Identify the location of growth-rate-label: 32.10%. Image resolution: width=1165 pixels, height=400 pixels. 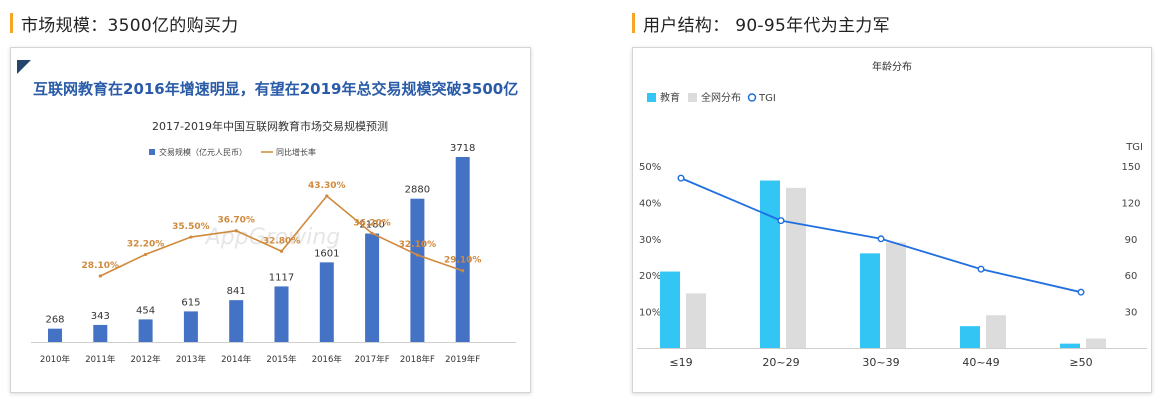
(418, 245).